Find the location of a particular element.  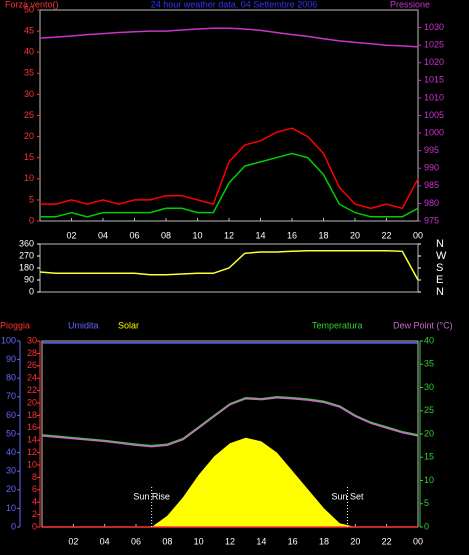

y-tick-label: 16 is located at coordinates (32, 427).